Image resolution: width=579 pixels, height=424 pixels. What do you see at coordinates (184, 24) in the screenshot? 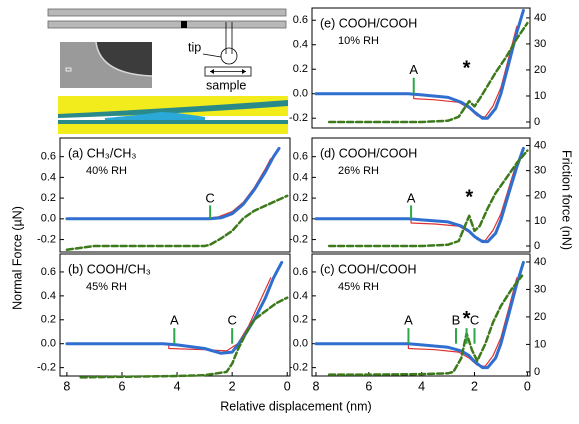
I see `cantilever-mark` at bounding box center [184, 24].